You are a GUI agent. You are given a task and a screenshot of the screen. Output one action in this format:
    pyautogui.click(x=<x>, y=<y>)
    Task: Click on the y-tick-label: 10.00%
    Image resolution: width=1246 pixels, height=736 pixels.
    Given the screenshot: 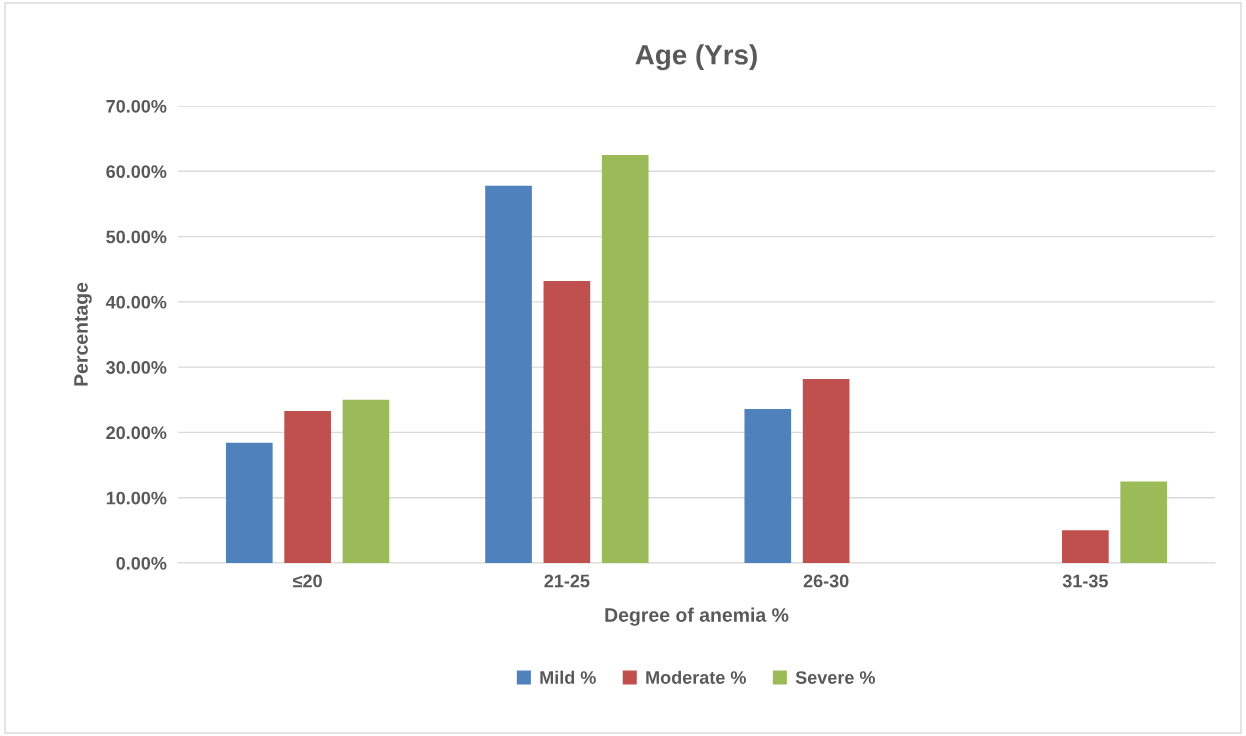 What is the action you would take?
    pyautogui.click(x=136, y=498)
    